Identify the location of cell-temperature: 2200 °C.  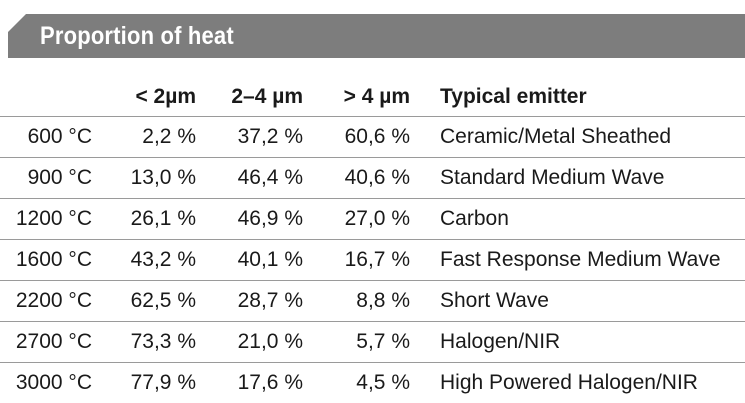
(46, 301).